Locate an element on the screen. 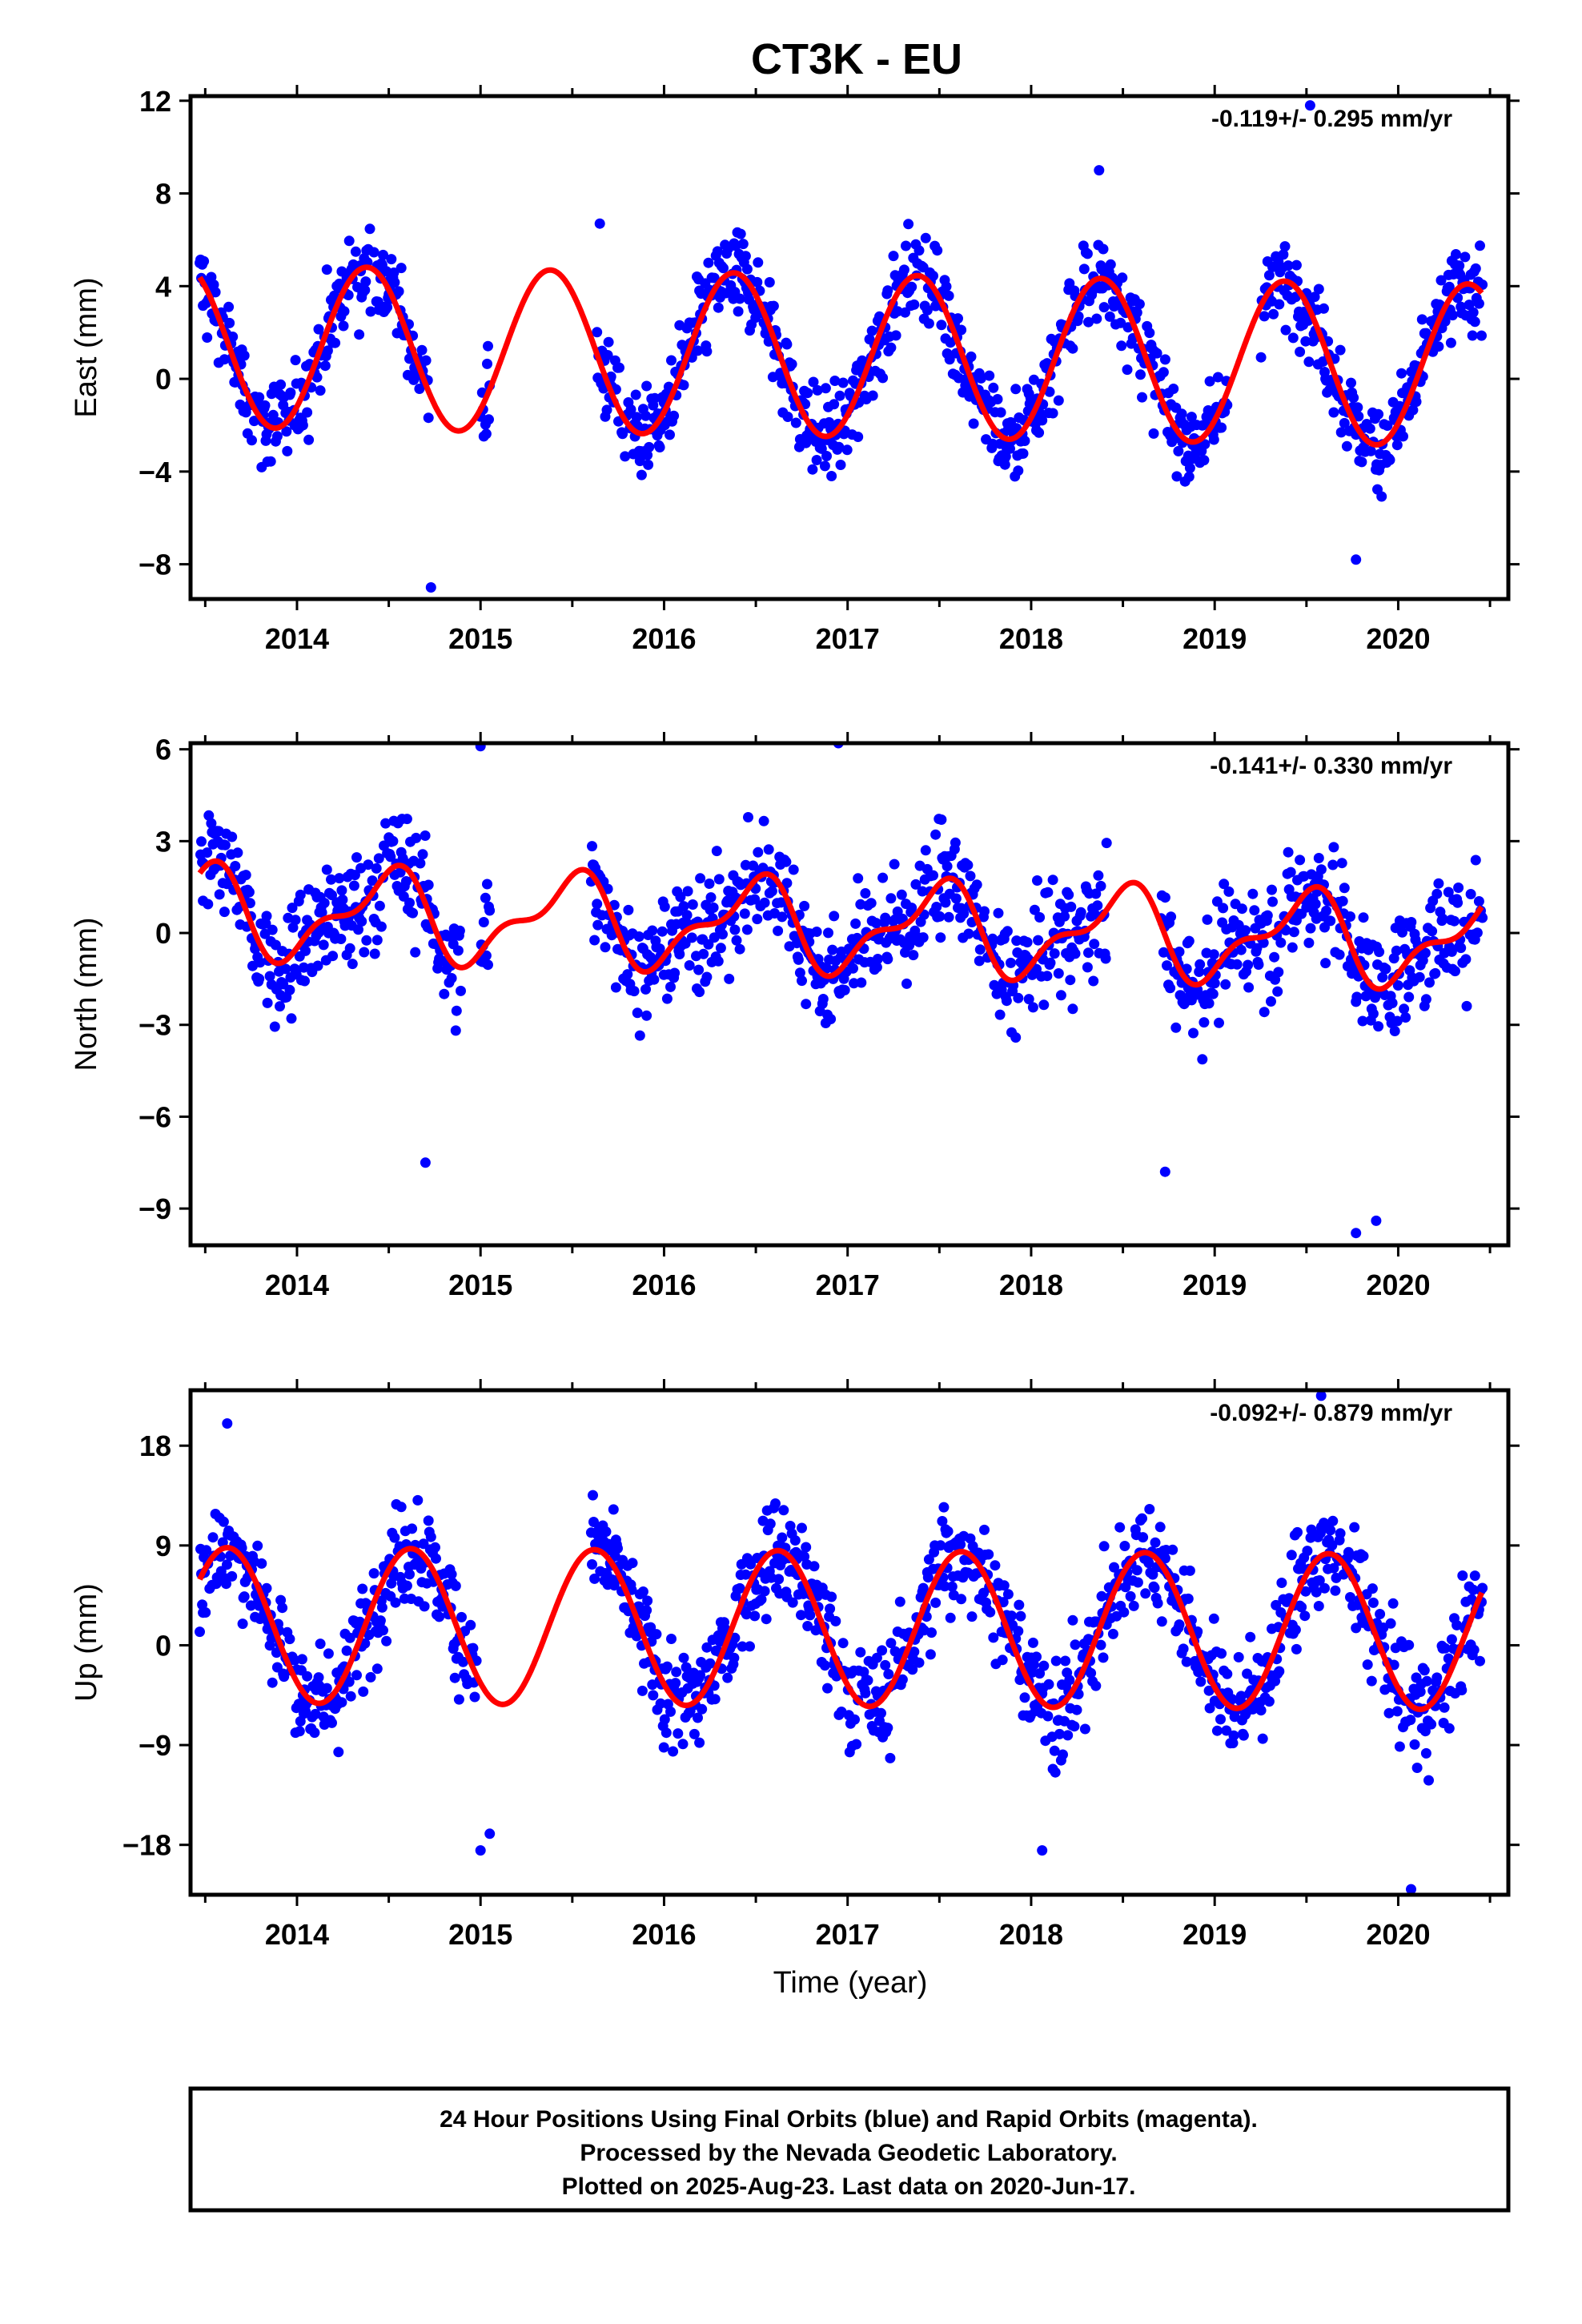  y-tick-label: 9 is located at coordinates (163, 1546).